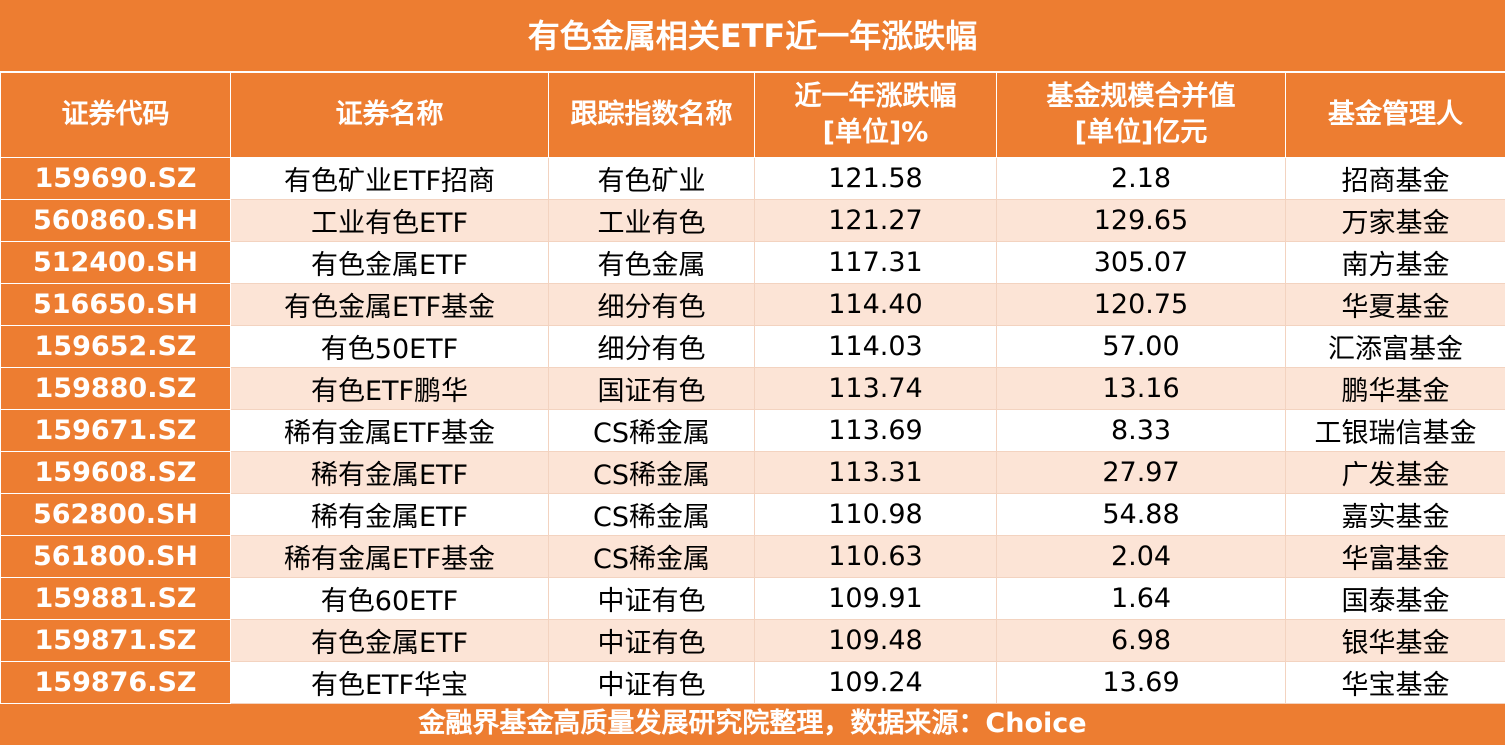 Image resolution: width=1505 pixels, height=745 pixels. I want to click on cell-return: 109.24, so click(875, 682).